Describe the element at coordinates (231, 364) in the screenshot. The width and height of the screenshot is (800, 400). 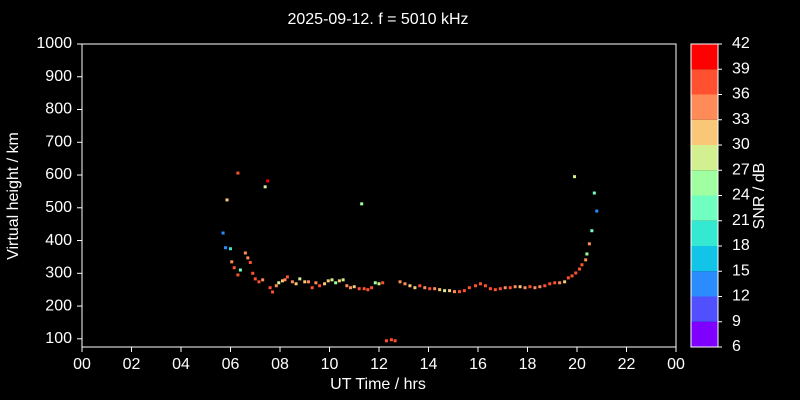
I see `x-tick-label: 06` at that location.